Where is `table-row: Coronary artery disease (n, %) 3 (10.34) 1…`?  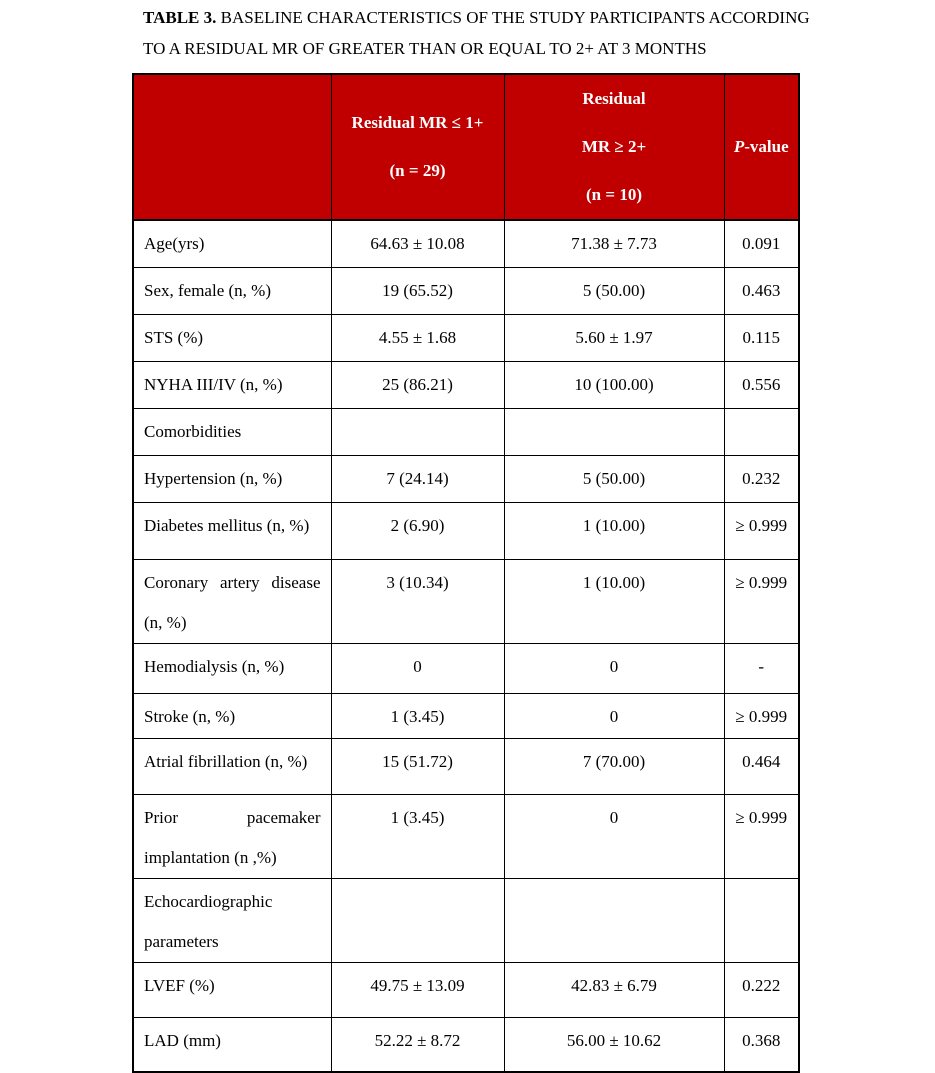
table-row: Coronary artery disease (n, %) 3 (10.34) 1… is located at coordinates (466, 601).